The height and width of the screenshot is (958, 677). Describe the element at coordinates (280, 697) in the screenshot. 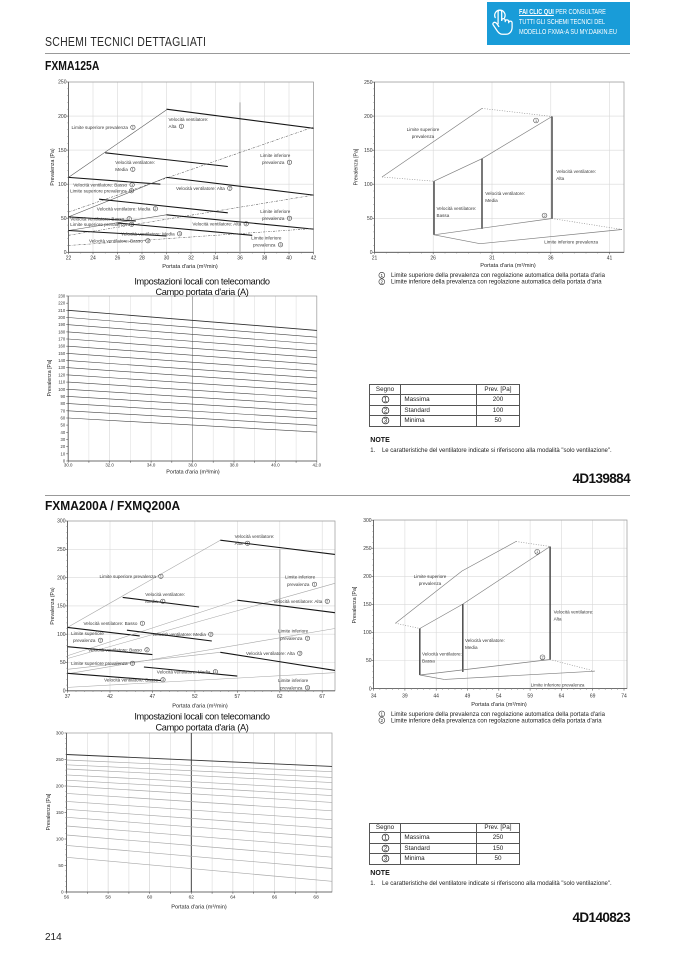

I see `svg-text: 62` at that location.